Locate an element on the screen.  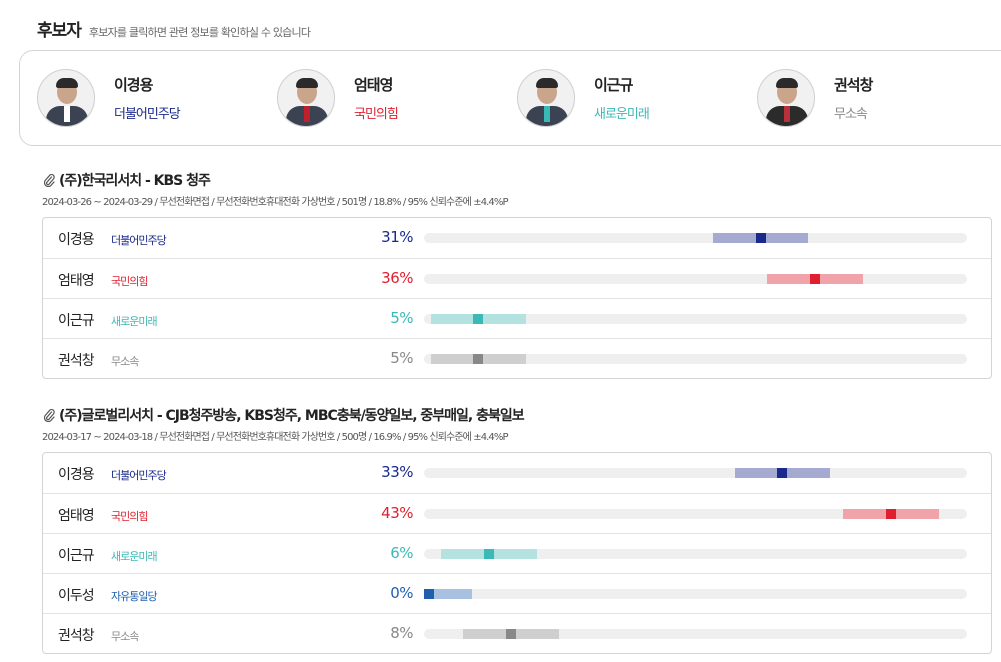
candidate-panel: 이경용 더불어민주당 엄태영 국민의힘 이근규 새로운미래 권석창 무소속 is located at coordinates (510, 98).